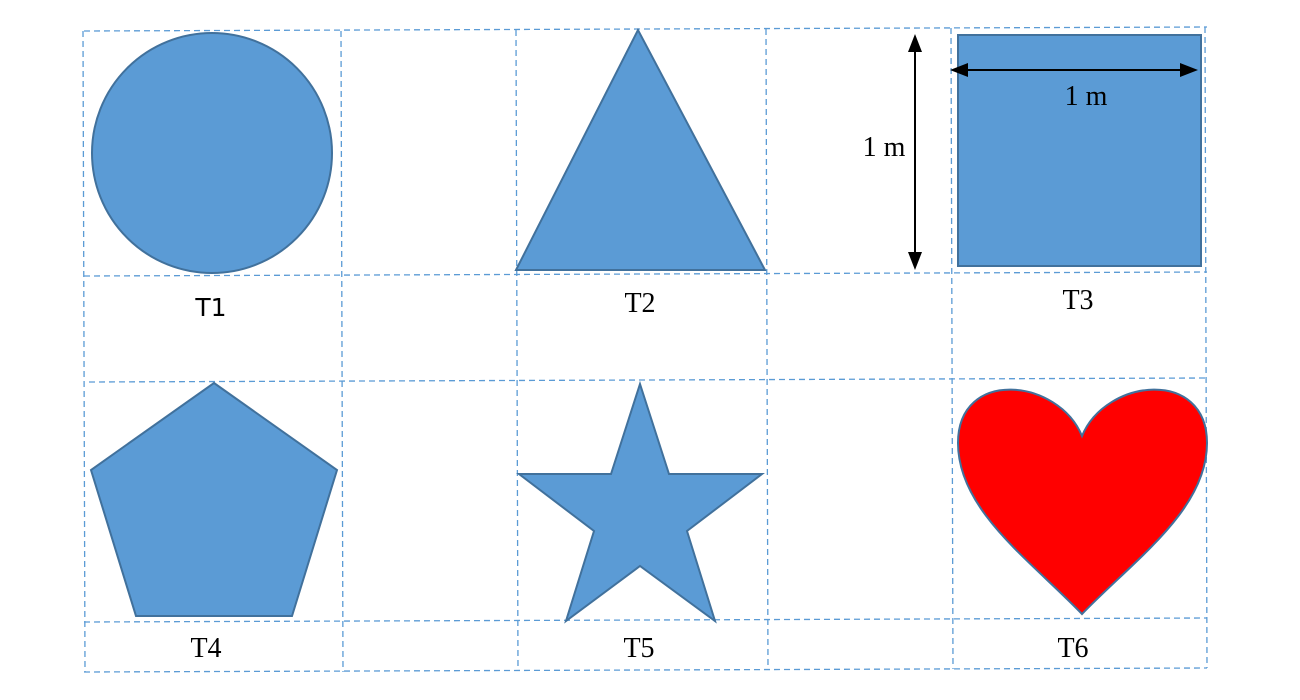 The height and width of the screenshot is (700, 1300). Describe the element at coordinates (959, 70) in the screenshot. I see `width-arrow-head-left` at that location.